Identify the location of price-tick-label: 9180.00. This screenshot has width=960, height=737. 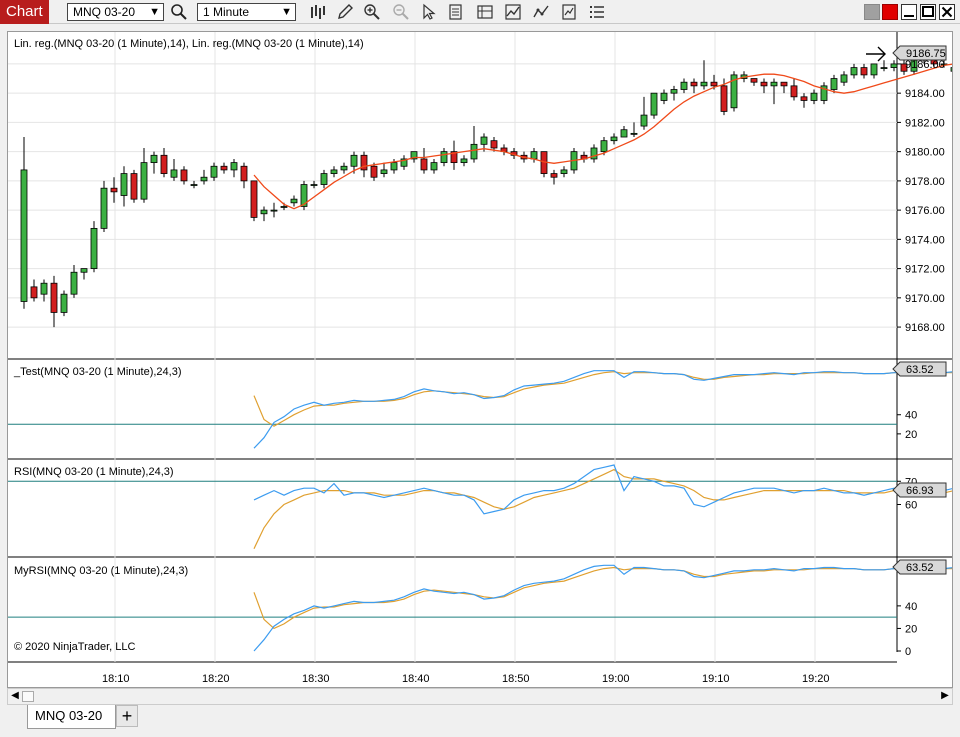
(925, 153).